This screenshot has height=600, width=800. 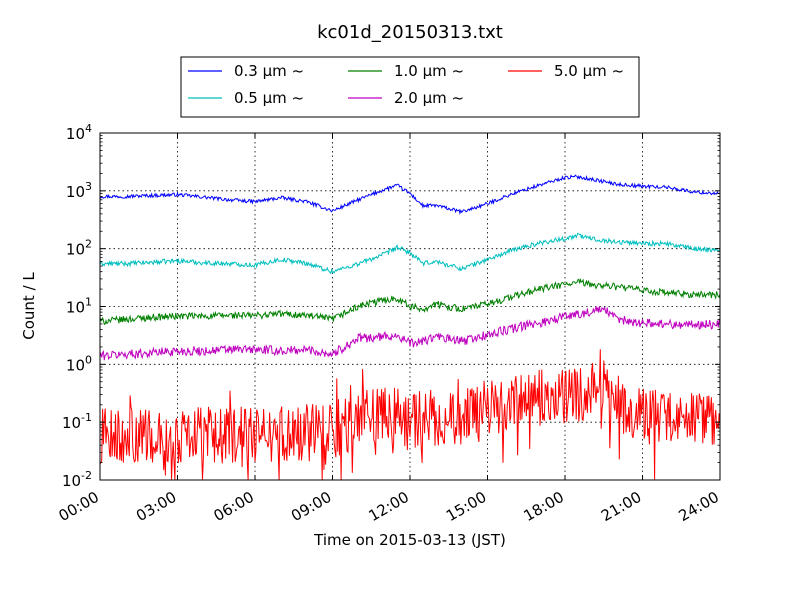 I want to click on x-axis-label: Time on 2015-03-13 (JST), so click(x=409, y=540).